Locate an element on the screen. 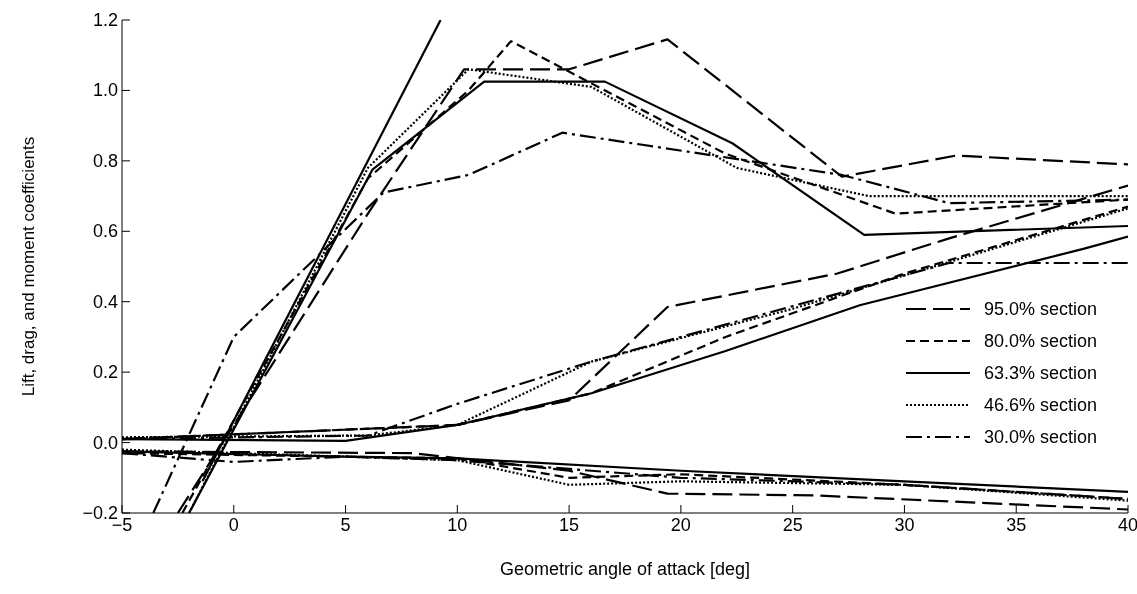 The height and width of the screenshot is (594, 1137). legend-label: 80.0% section is located at coordinates (1040, 341).